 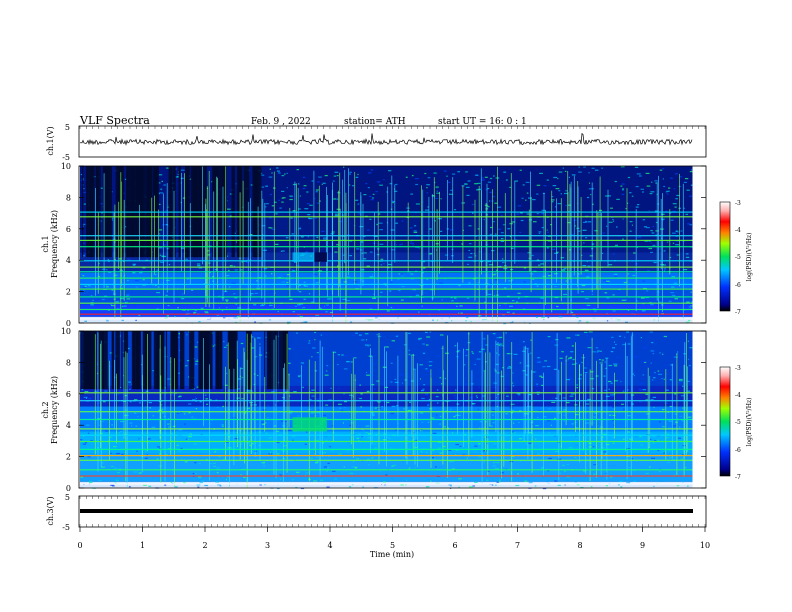 I want to click on ch1-spec-ylabel-channel: ch.1, so click(x=45, y=243).